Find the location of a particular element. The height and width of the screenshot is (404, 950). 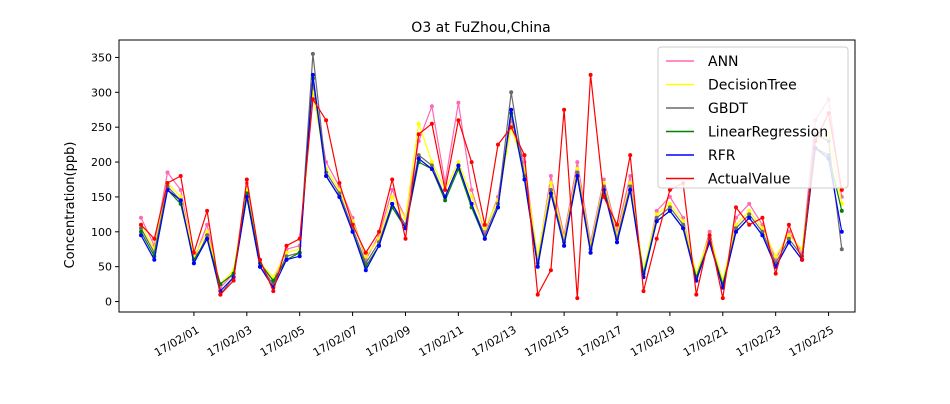

y-tick-label: 300 is located at coordinates (101, 92).